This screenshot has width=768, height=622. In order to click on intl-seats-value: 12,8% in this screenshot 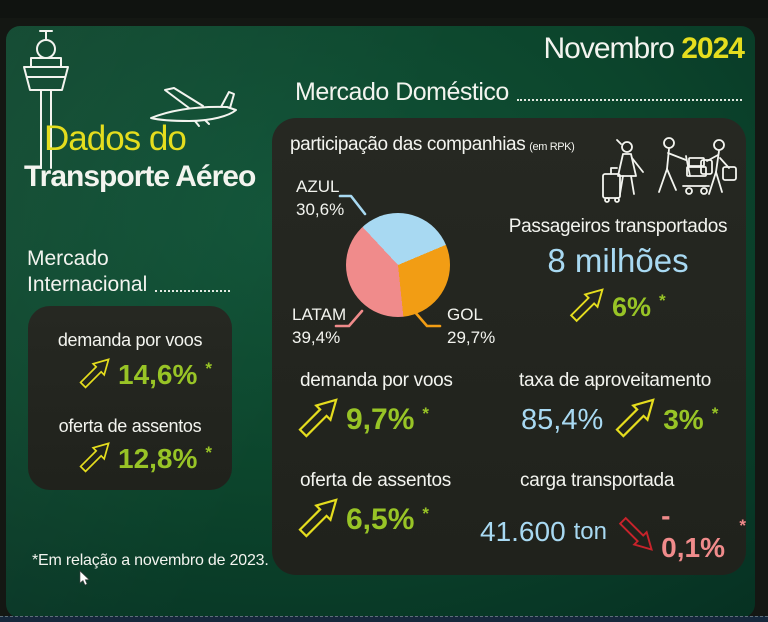, I will do `click(158, 458)`.